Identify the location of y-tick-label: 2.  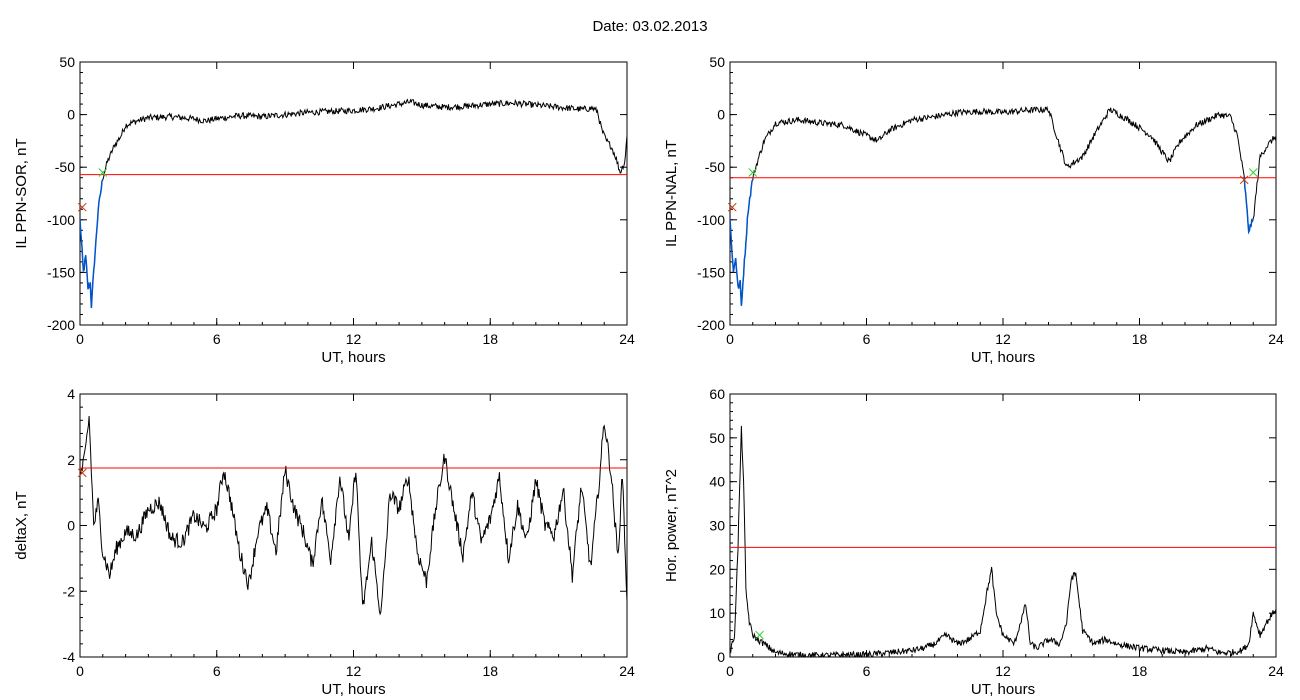
(71, 460).